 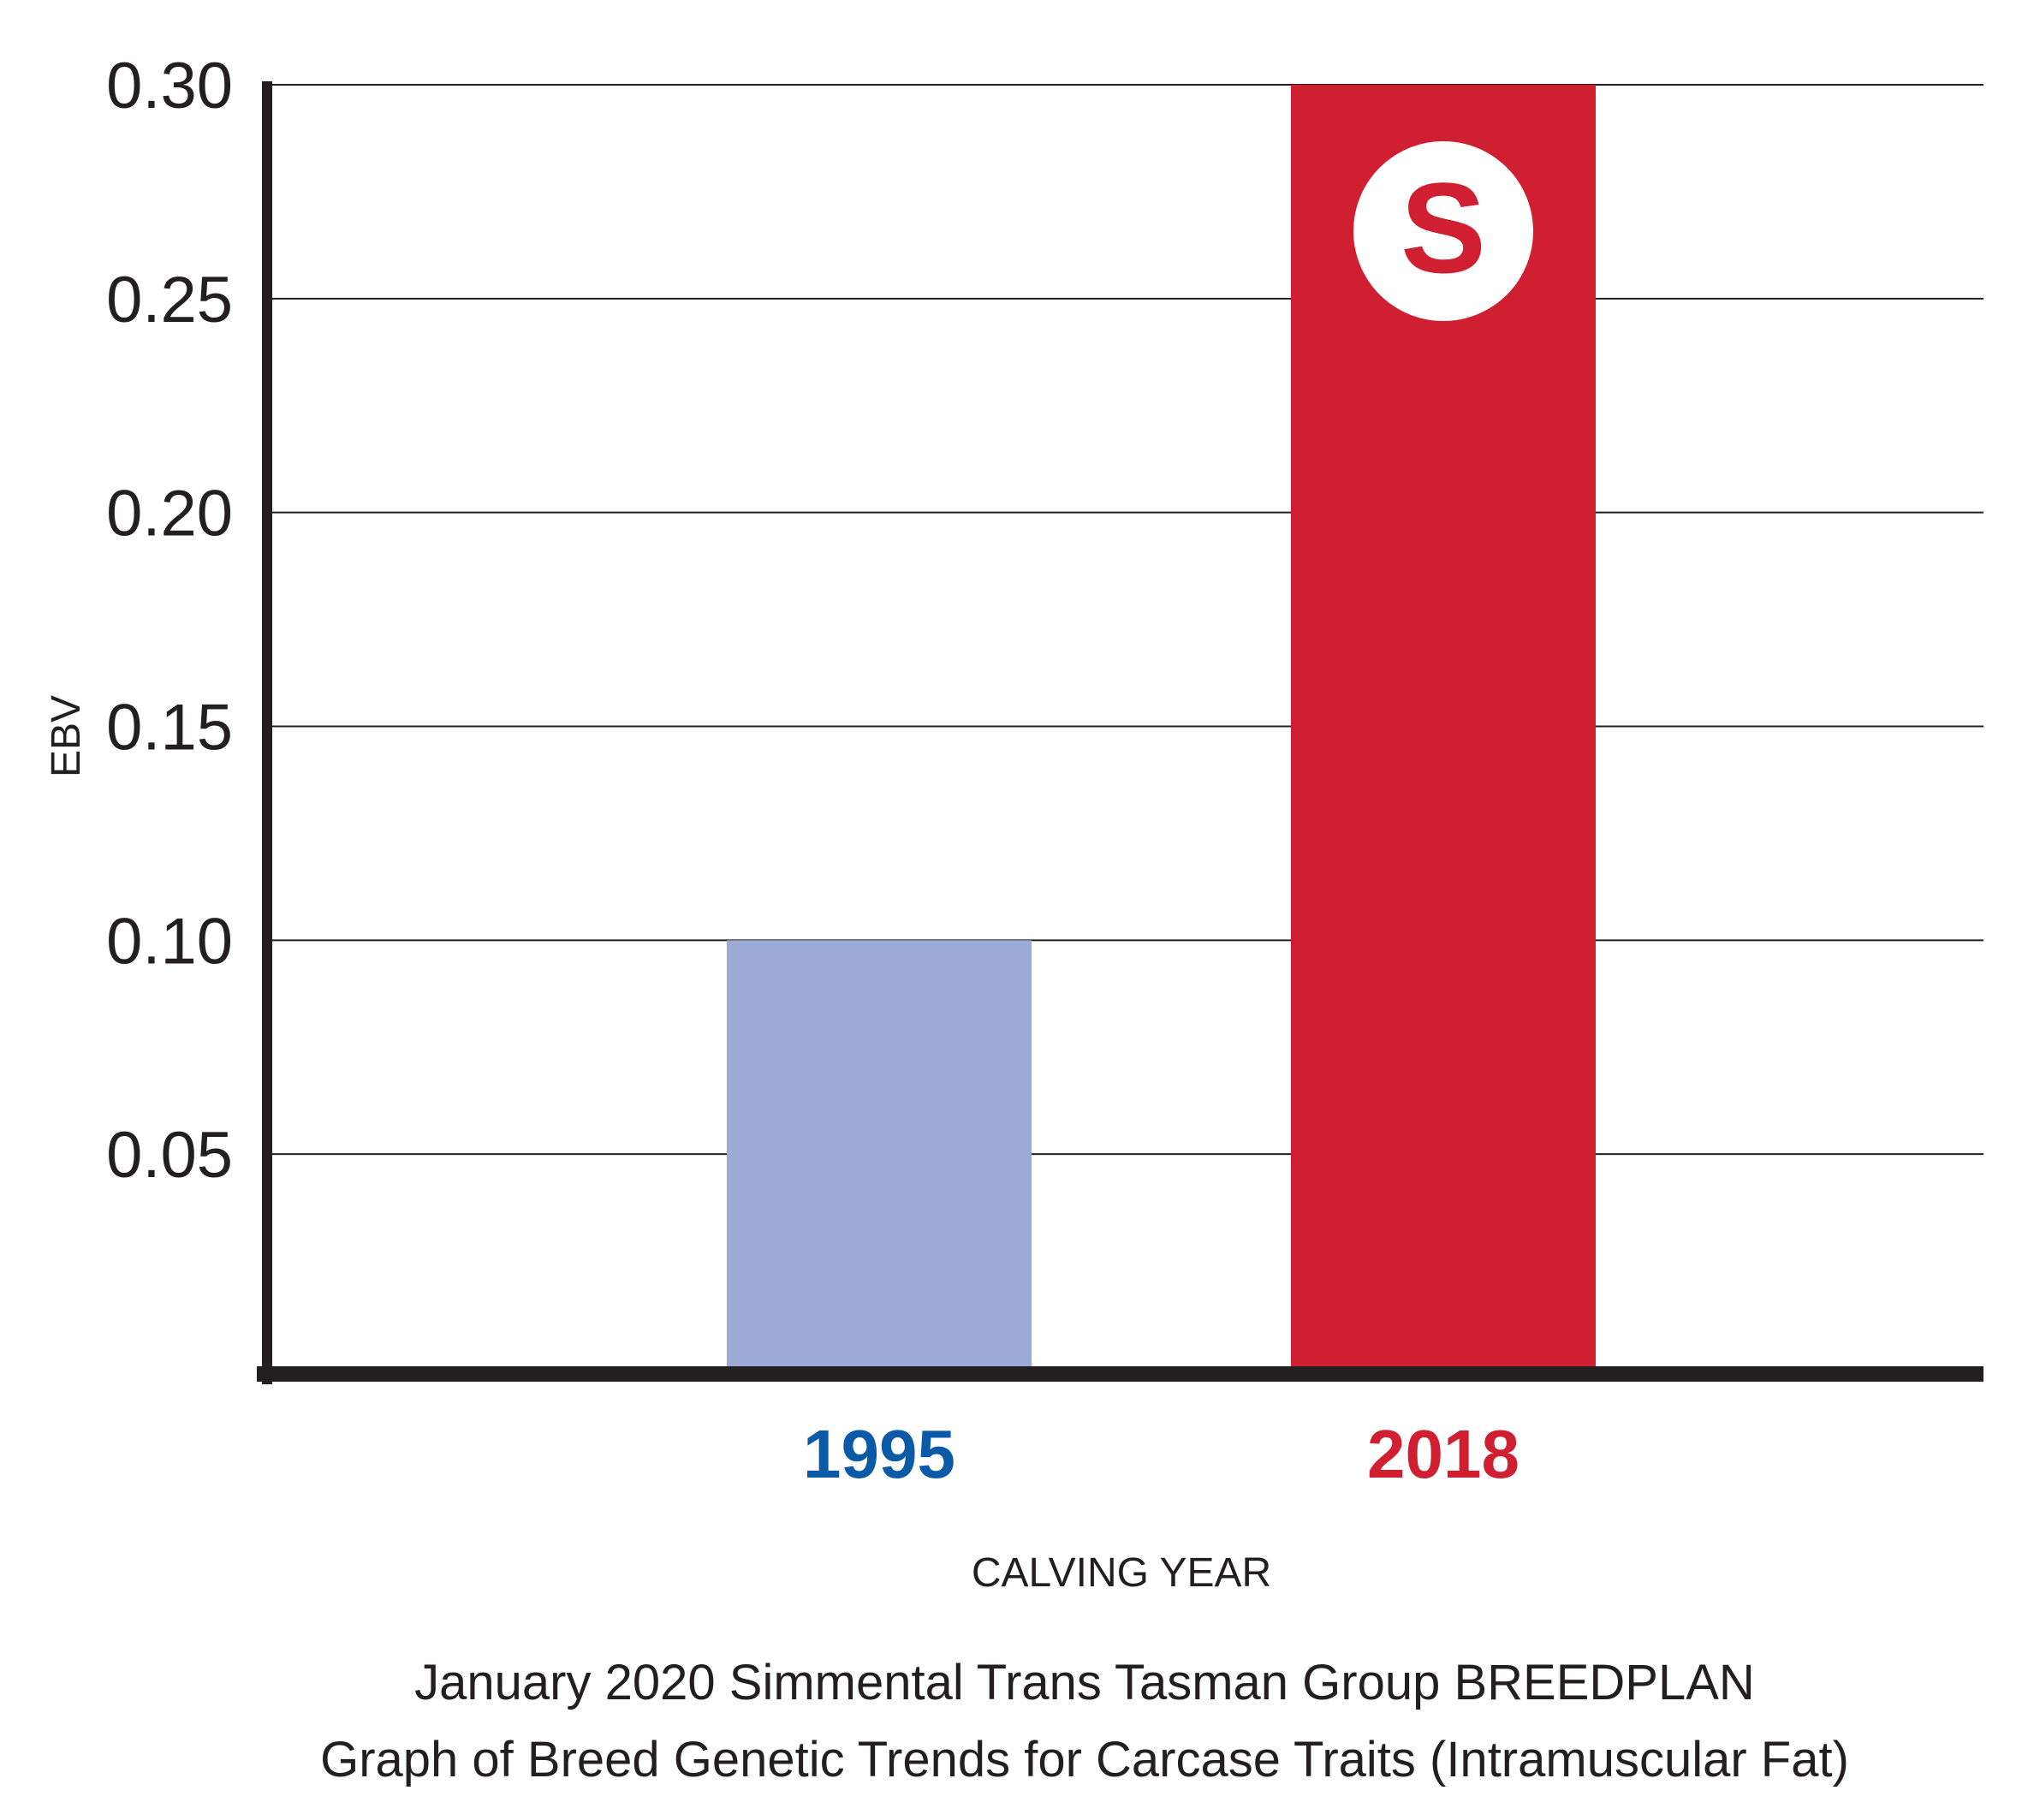 I want to click on y-axis-title: EBV, so click(x=66, y=736).